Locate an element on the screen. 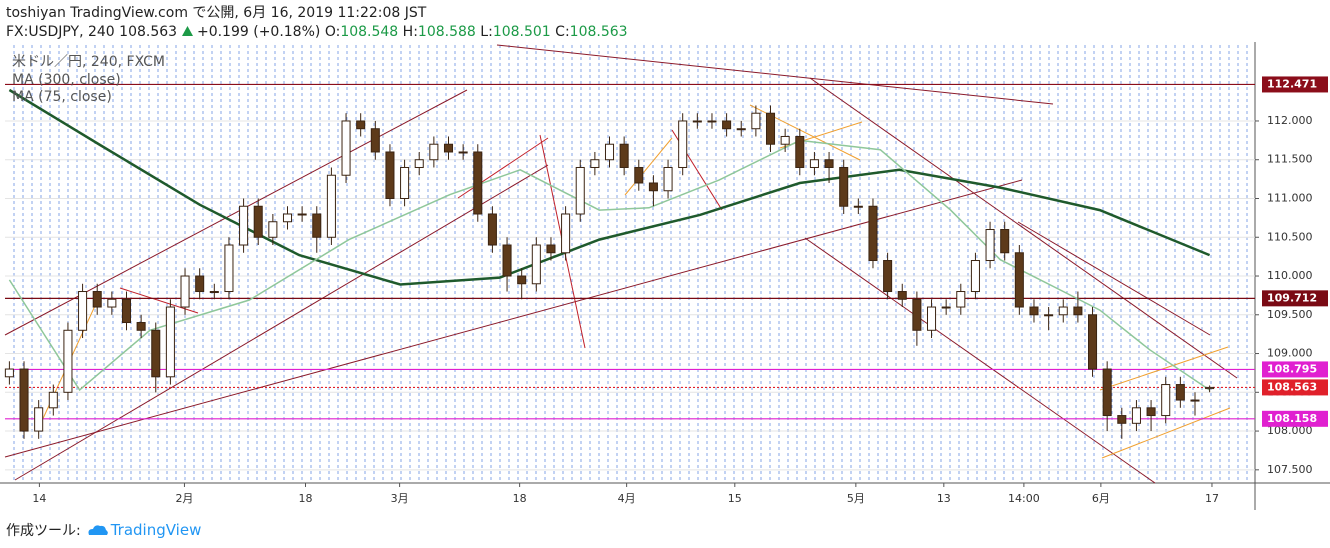  x-tick-label: 5月 is located at coordinates (856, 498).